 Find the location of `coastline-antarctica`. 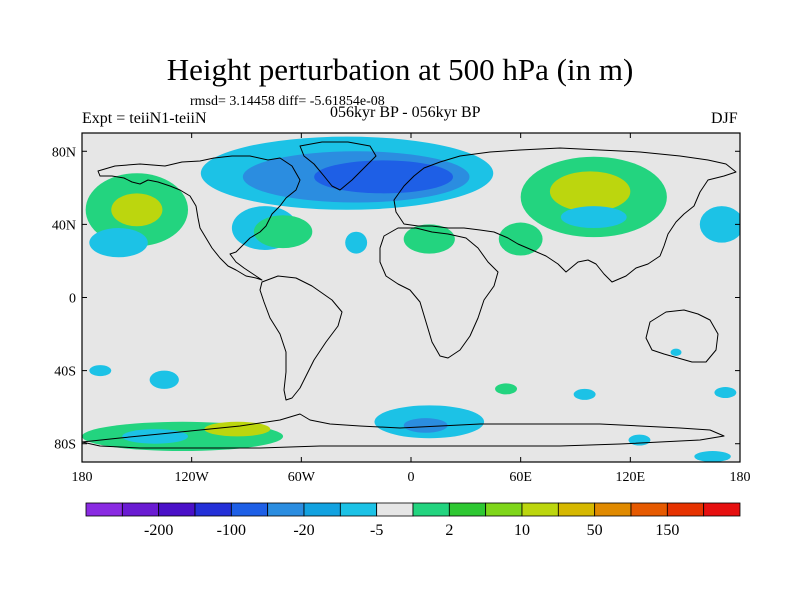

coastline-antarctica is located at coordinates (403, 431).